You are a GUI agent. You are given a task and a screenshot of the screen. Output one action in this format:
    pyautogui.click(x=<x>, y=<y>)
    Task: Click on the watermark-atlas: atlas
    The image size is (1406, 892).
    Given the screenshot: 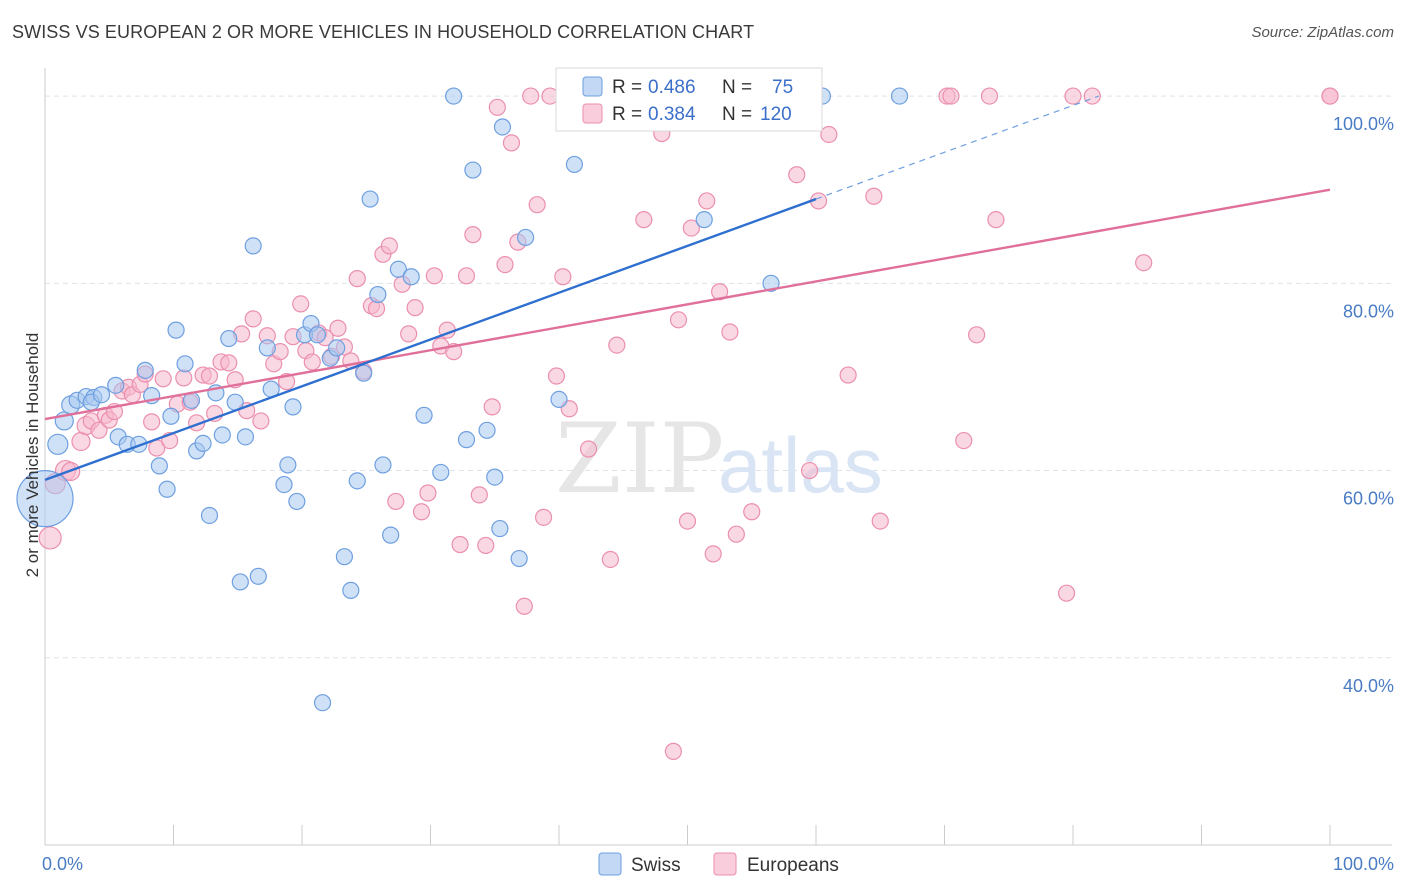 What is the action you would take?
    pyautogui.click(x=800, y=465)
    